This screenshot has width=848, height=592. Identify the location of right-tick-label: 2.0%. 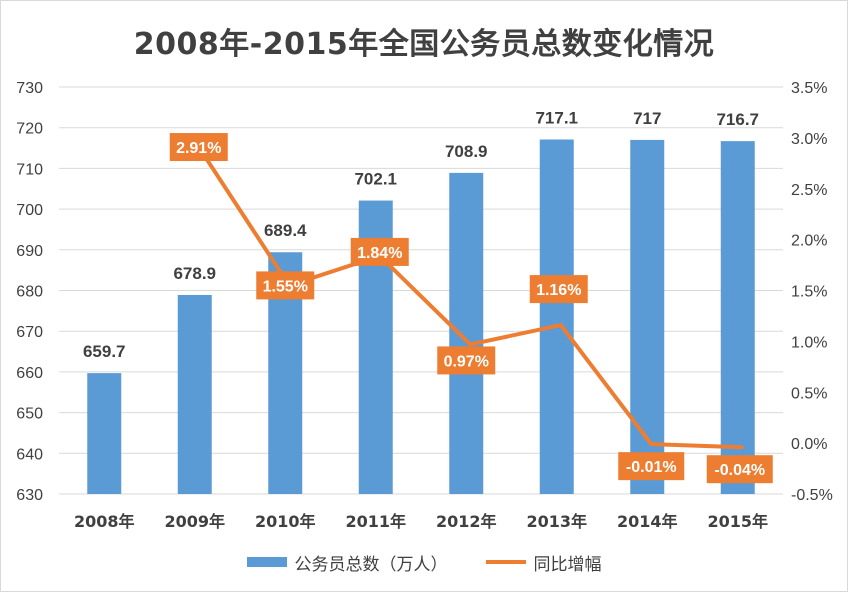
(809, 241).